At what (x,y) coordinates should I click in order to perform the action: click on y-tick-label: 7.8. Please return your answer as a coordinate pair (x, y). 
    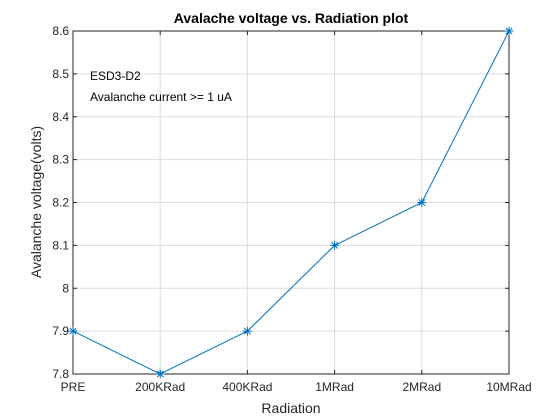
    Looking at the image, I should click on (60, 374).